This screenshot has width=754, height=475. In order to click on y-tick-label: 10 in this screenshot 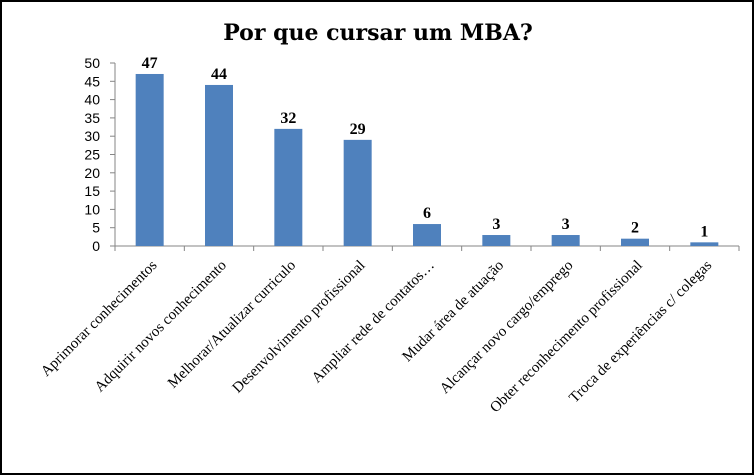, I will do `click(92, 209)`.